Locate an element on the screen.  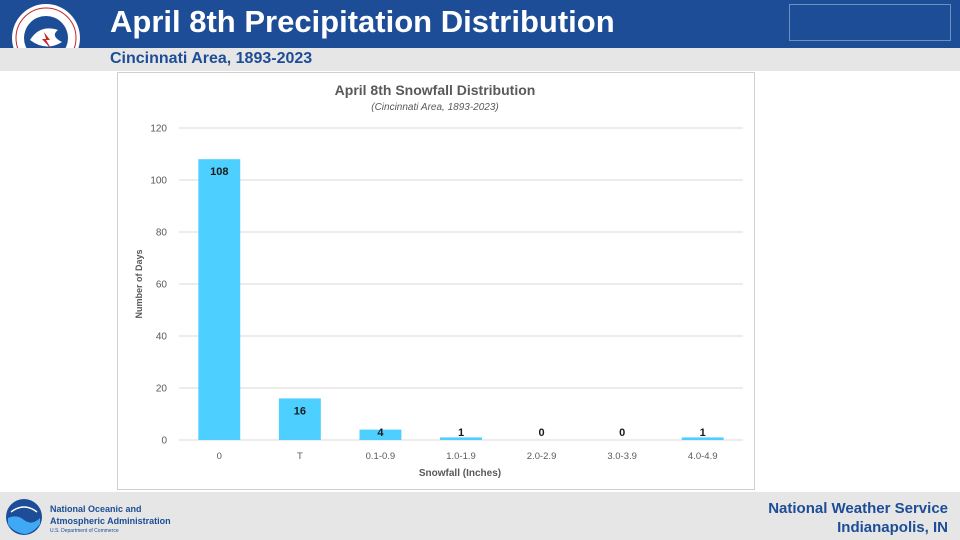
noaa-name-line1: National Oceanic and is located at coordinates (96, 509).